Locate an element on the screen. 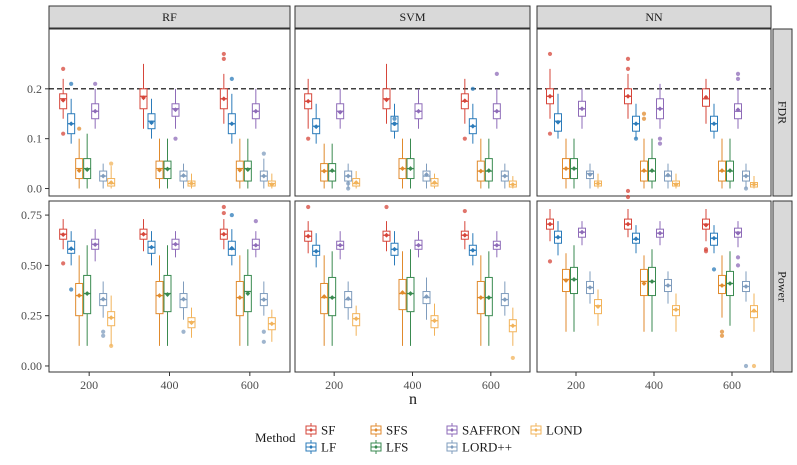 This screenshot has width=797, height=465. box-sfs-n200 is located at coordinates (324, 300).